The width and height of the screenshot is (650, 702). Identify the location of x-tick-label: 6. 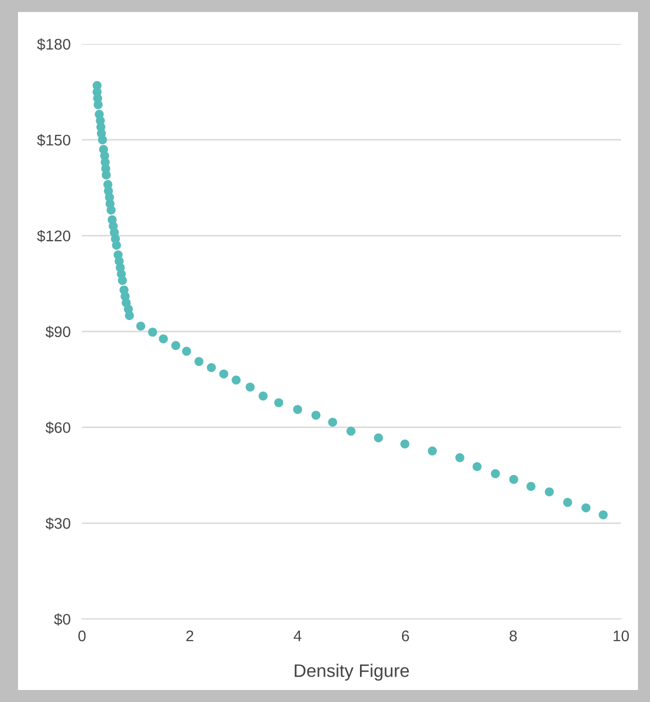
(405, 636).